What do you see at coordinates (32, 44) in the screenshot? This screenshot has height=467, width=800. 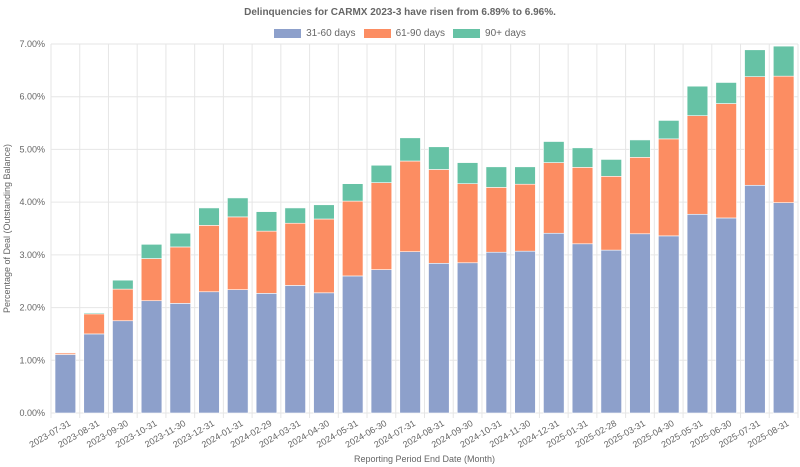 I see `y-tick-label: 7.00%` at bounding box center [32, 44].